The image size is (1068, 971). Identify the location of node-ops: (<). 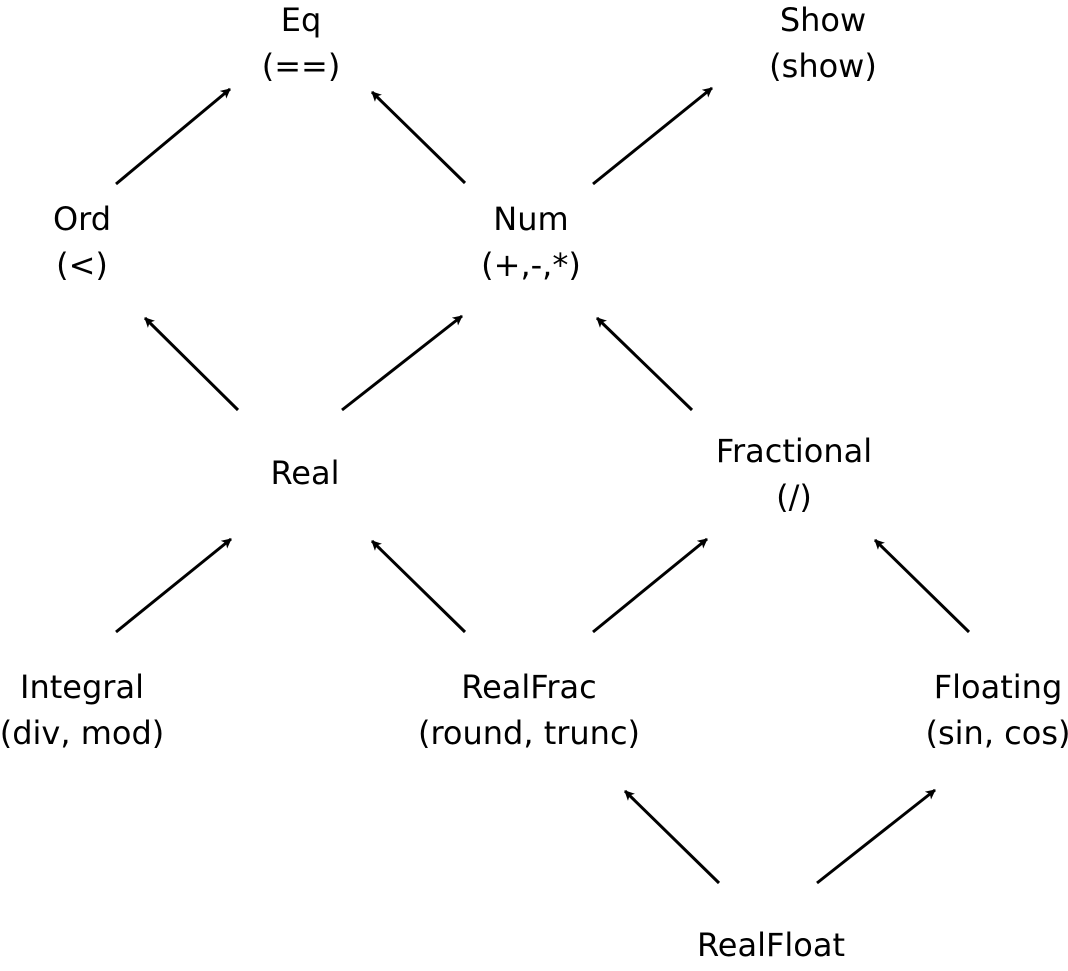
(82, 265).